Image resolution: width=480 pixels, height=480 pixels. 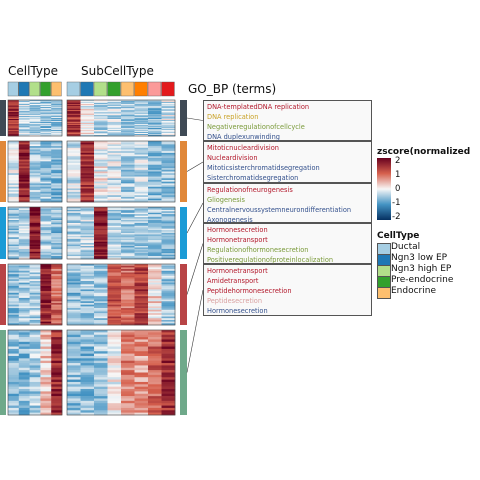 I want to click on go-term-label: Mitoticsisterchromatidsegregation, so click(x=263, y=168).